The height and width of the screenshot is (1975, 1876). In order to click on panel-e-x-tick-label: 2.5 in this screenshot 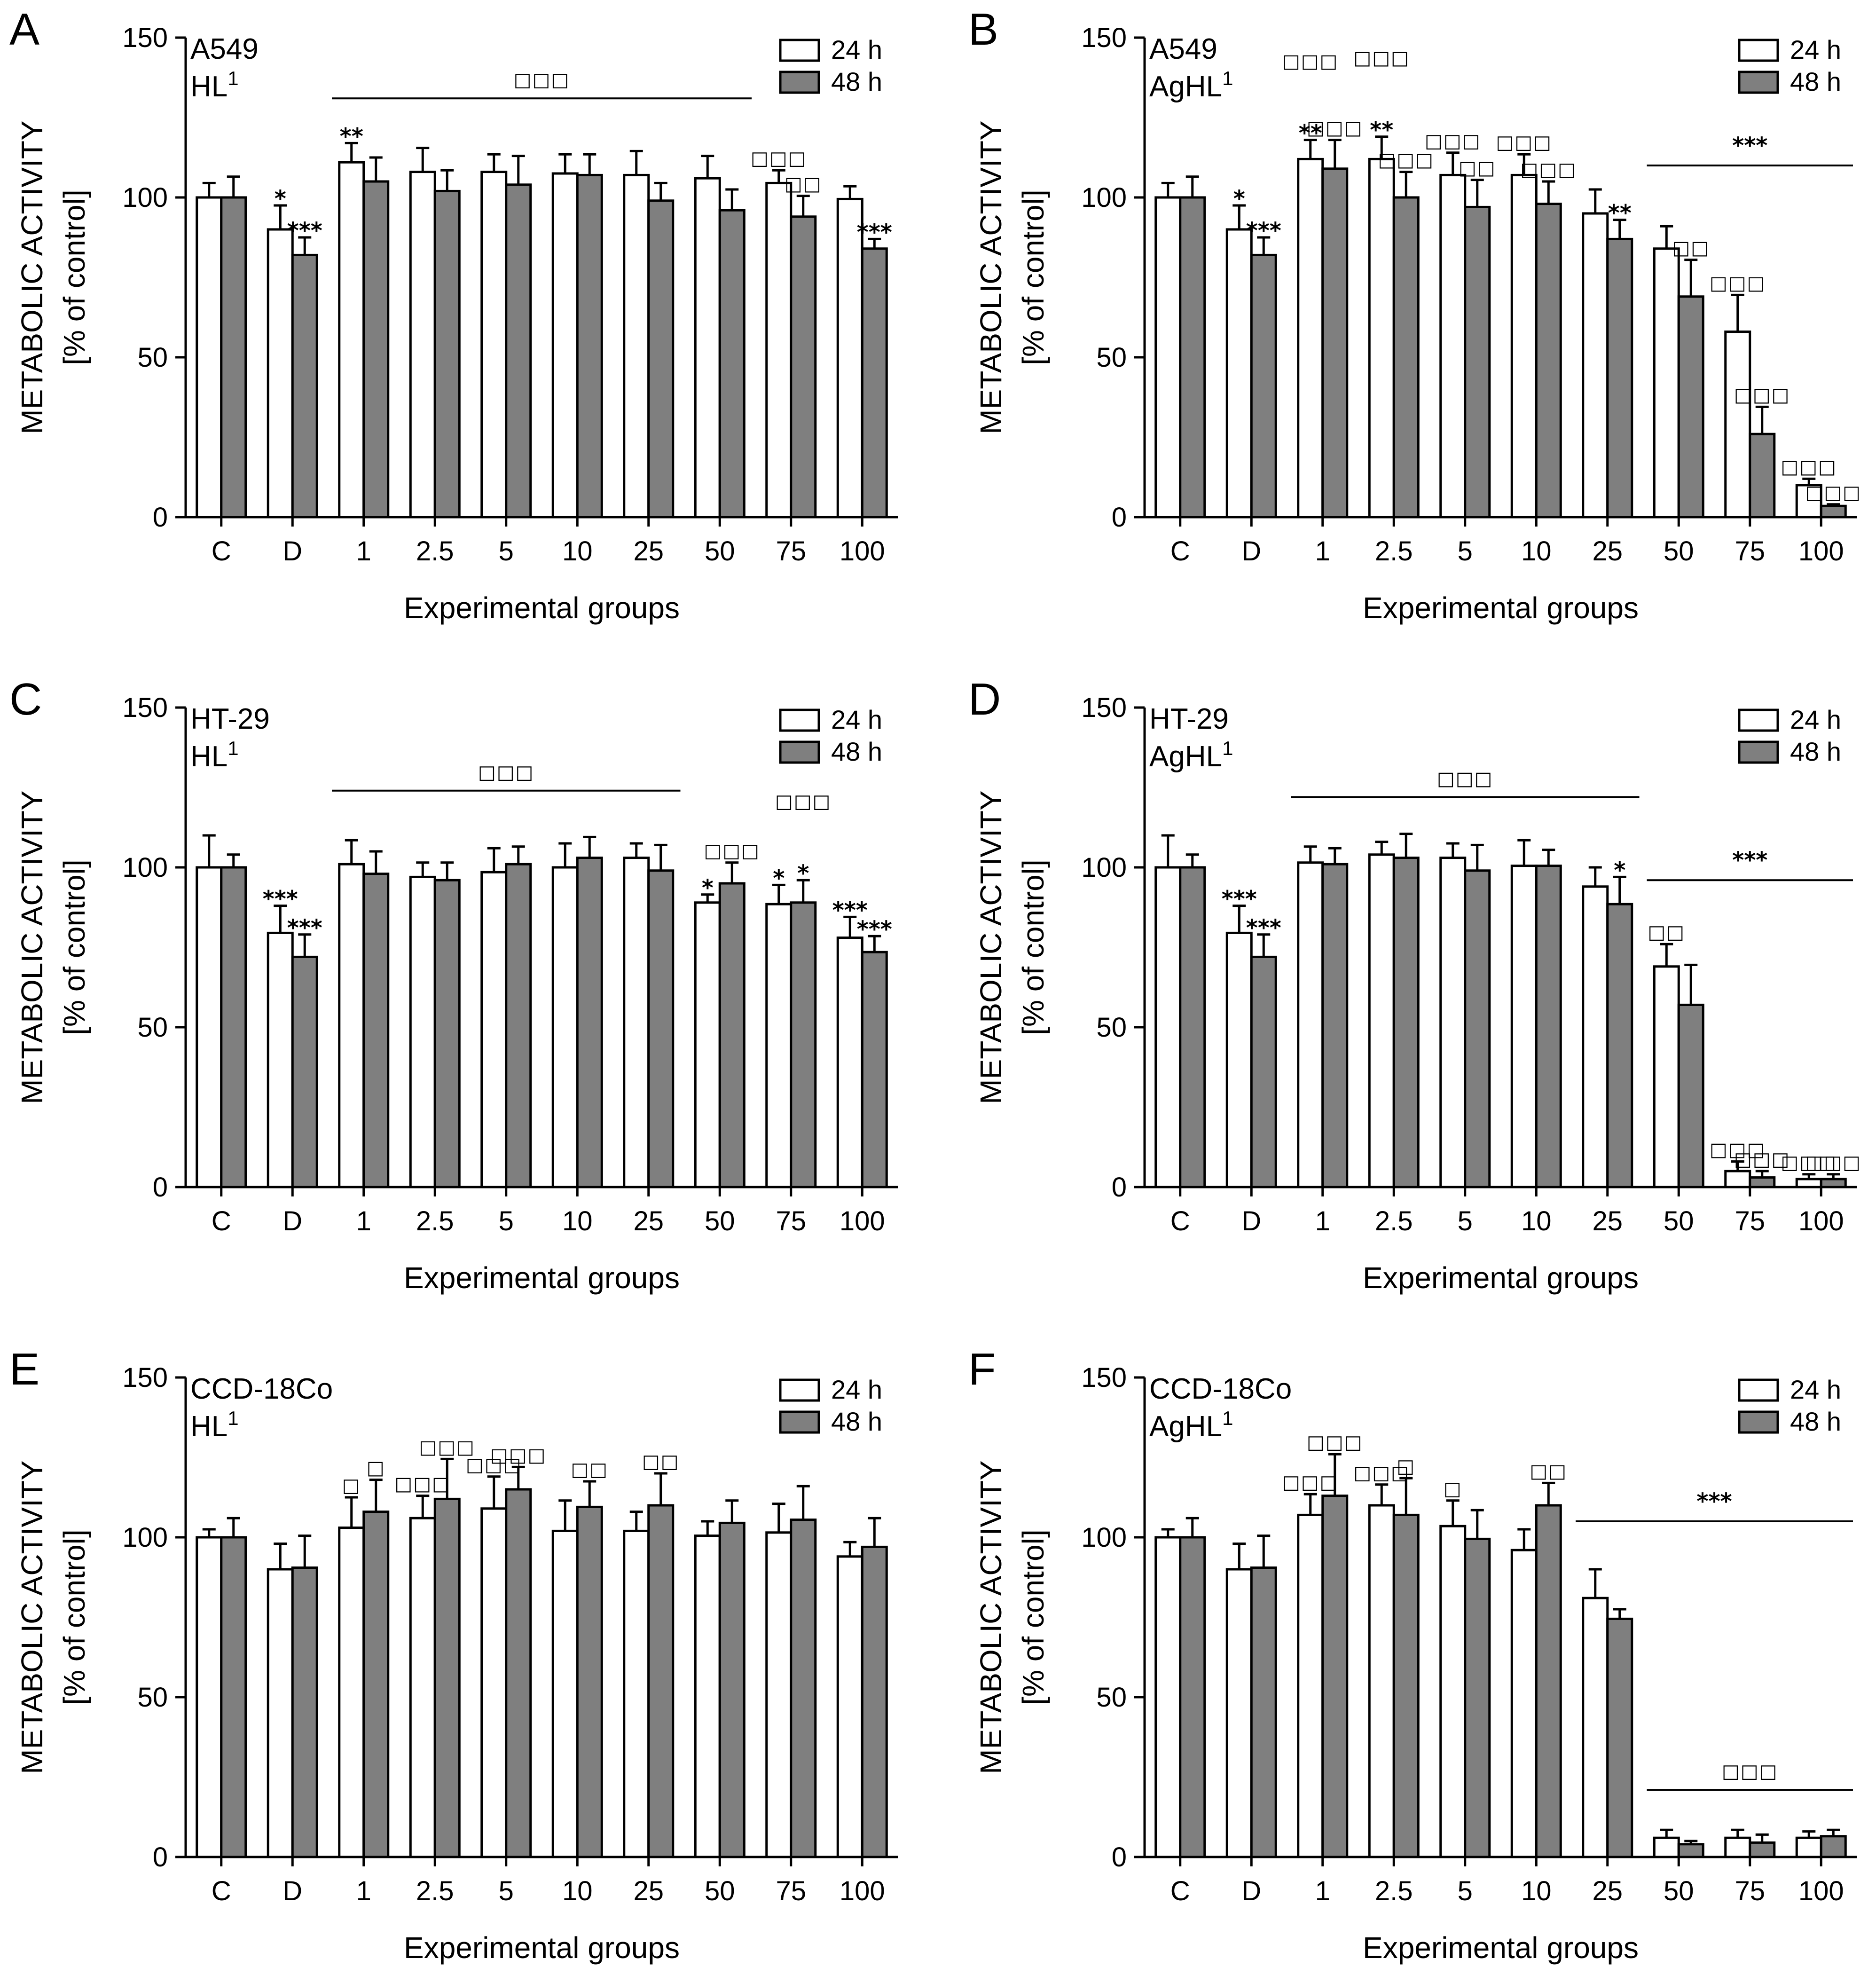, I will do `click(435, 1891)`.